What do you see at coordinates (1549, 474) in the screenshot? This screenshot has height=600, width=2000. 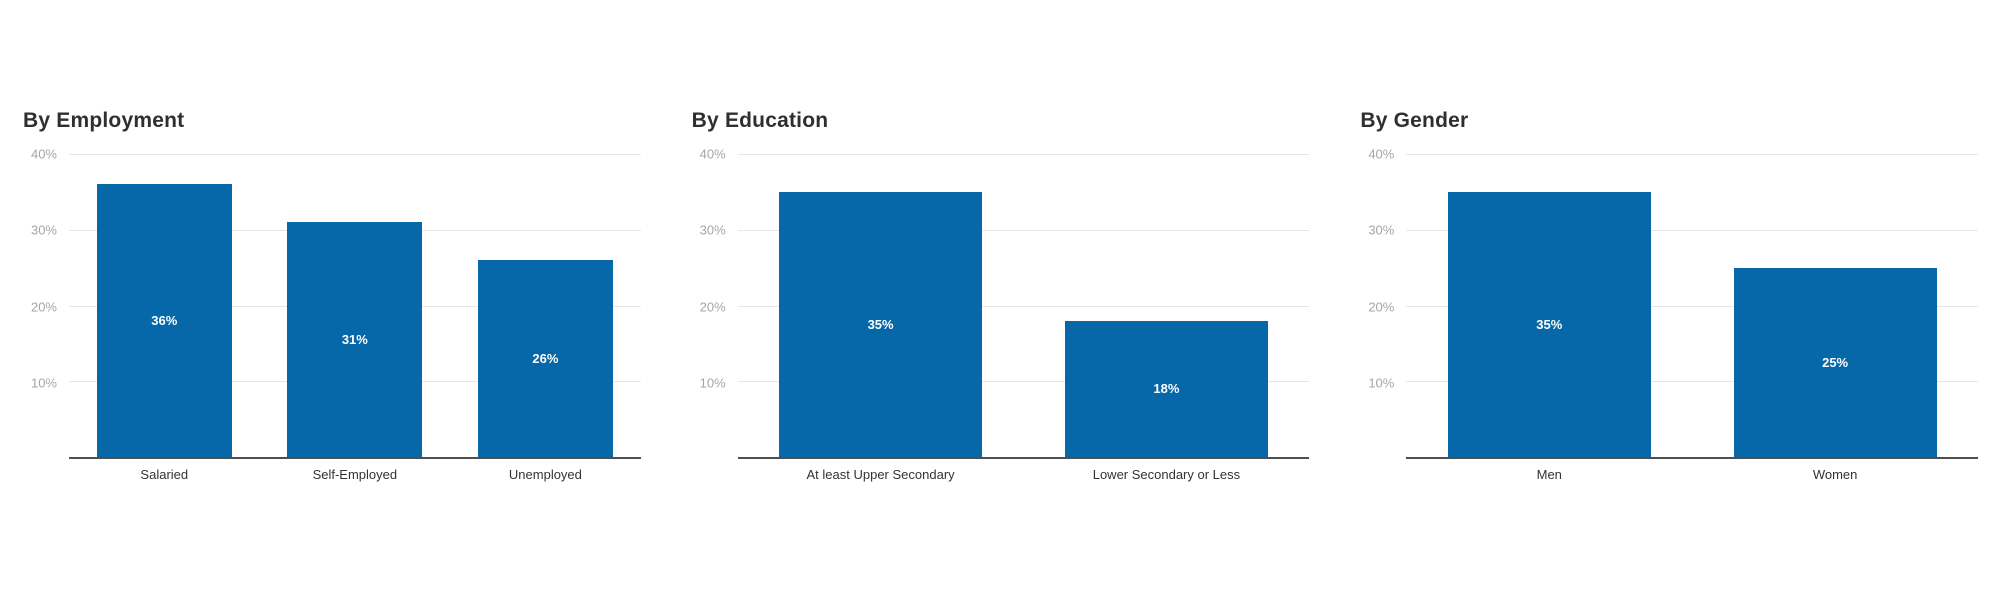 I see `category-label: Men` at bounding box center [1549, 474].